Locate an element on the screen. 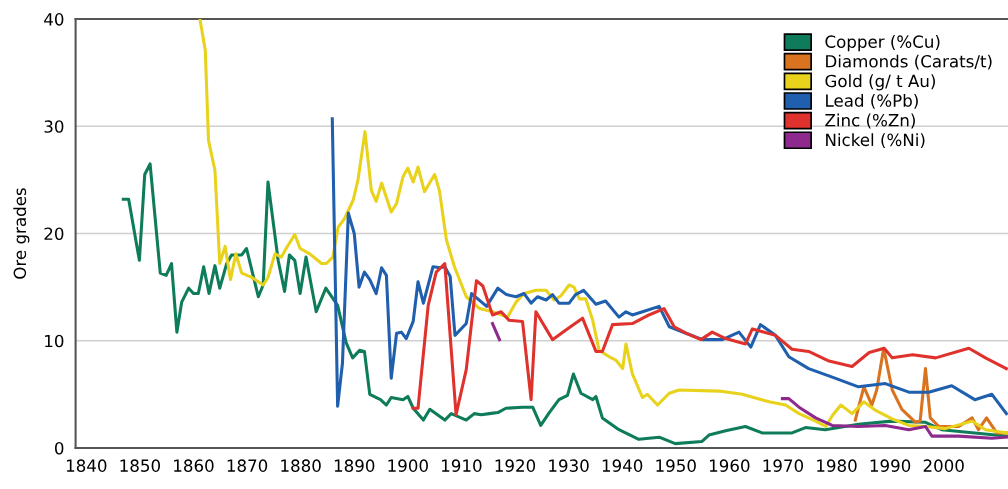  x-tick-label: 1840 is located at coordinates (86, 465).